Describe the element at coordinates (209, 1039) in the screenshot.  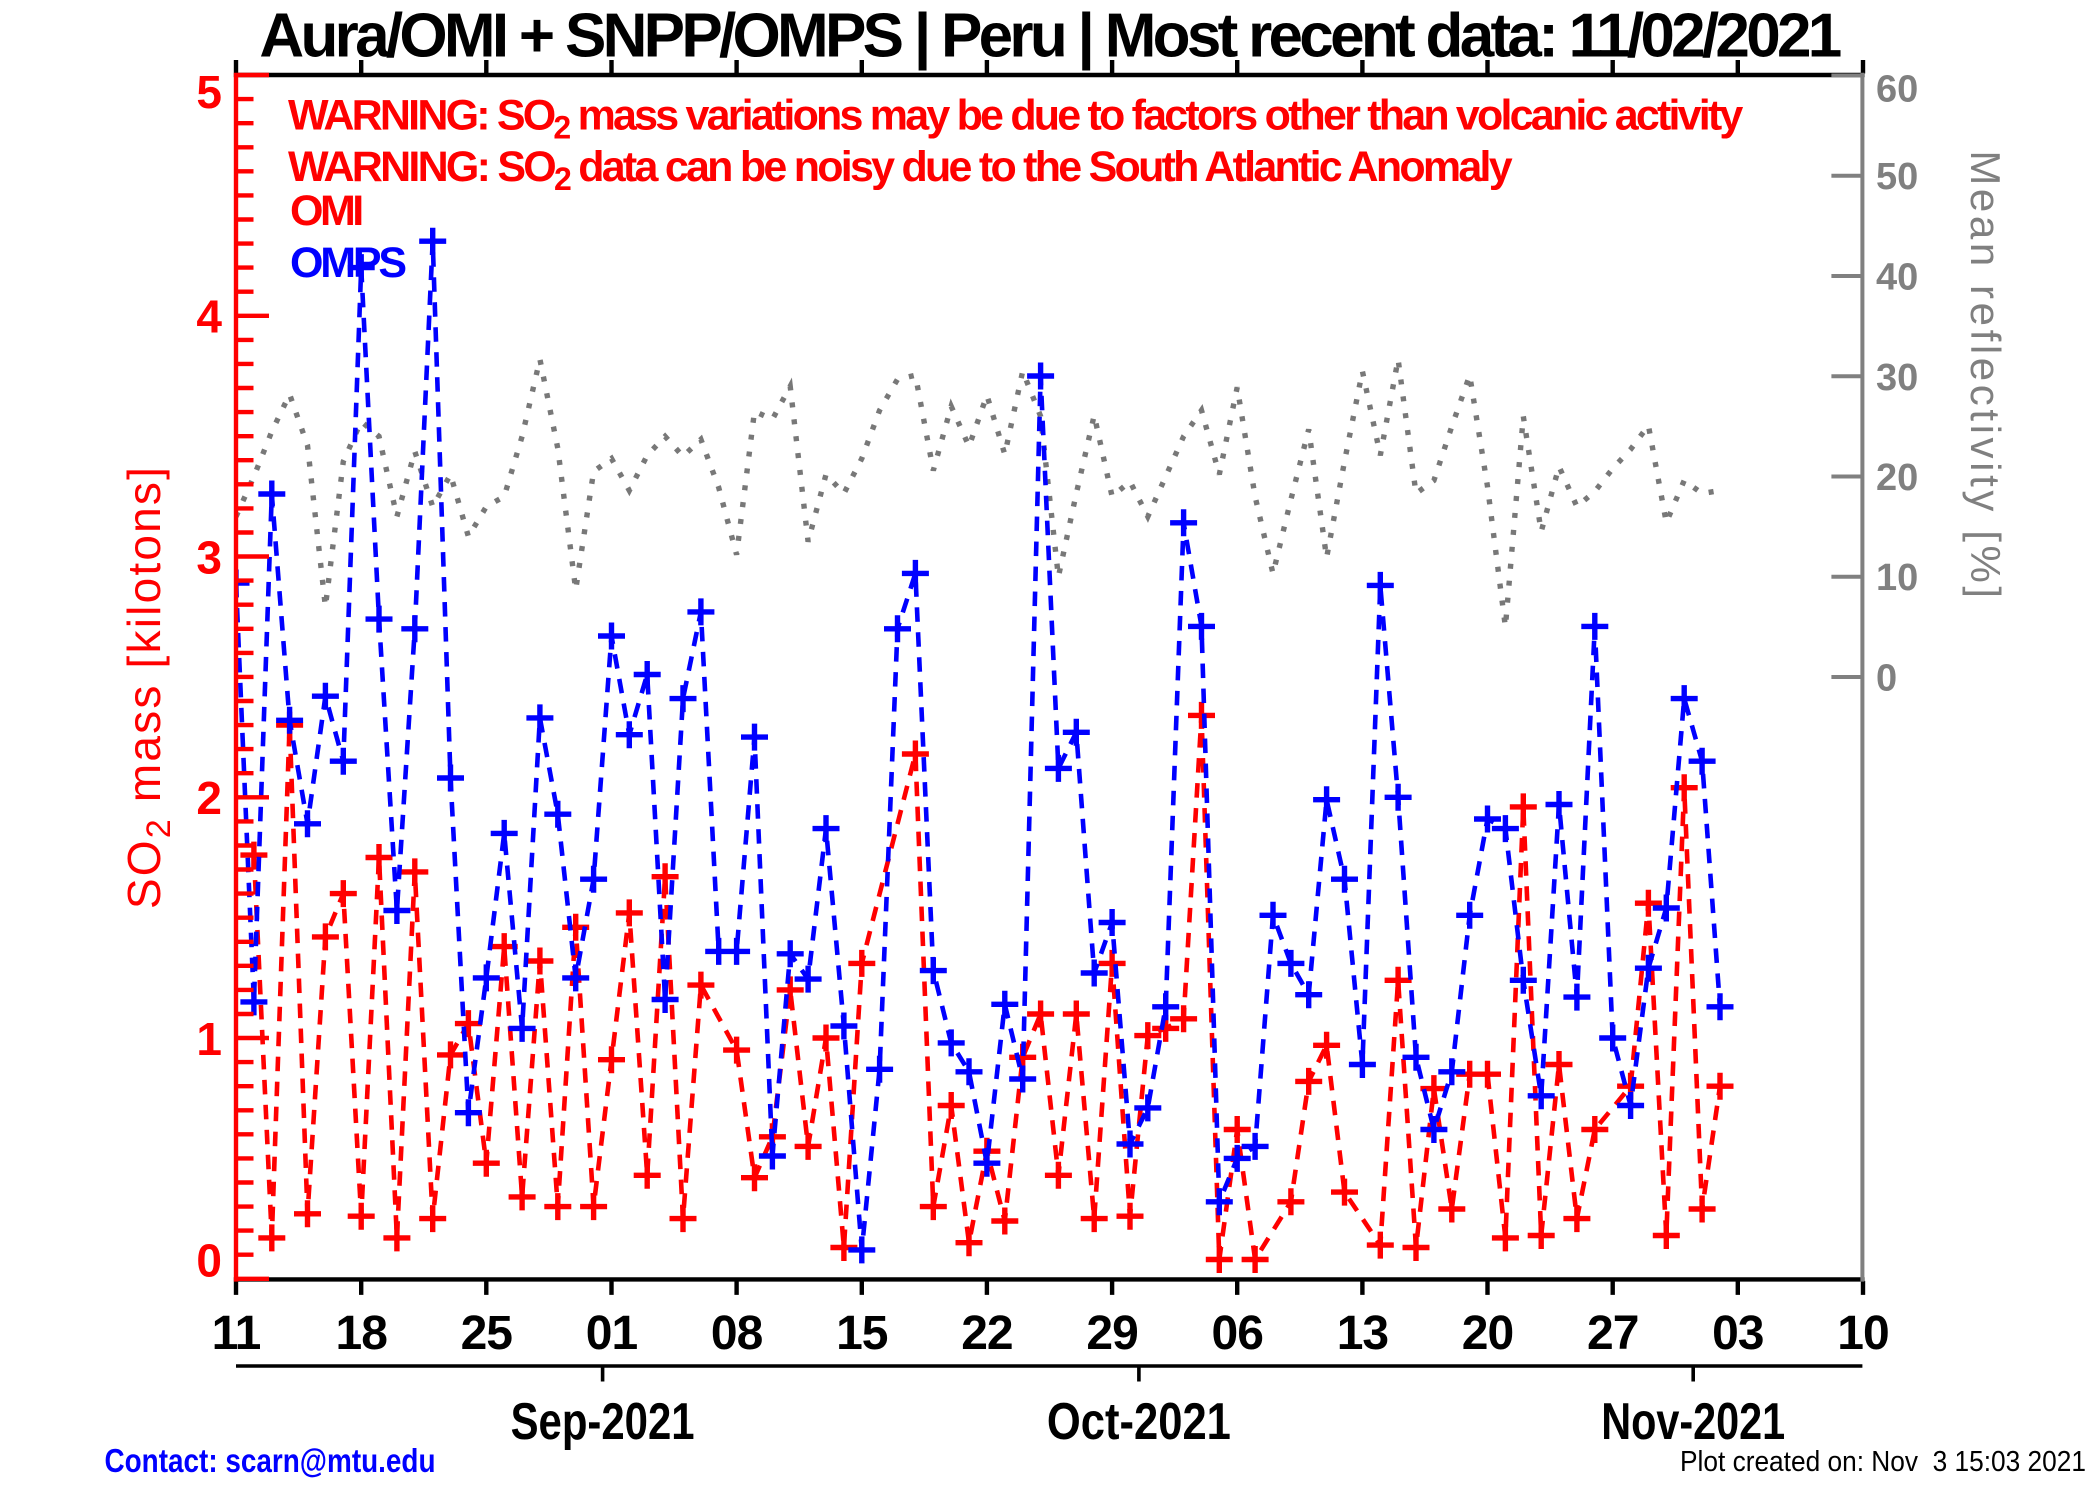
I see `svg-text: 1` at that location.